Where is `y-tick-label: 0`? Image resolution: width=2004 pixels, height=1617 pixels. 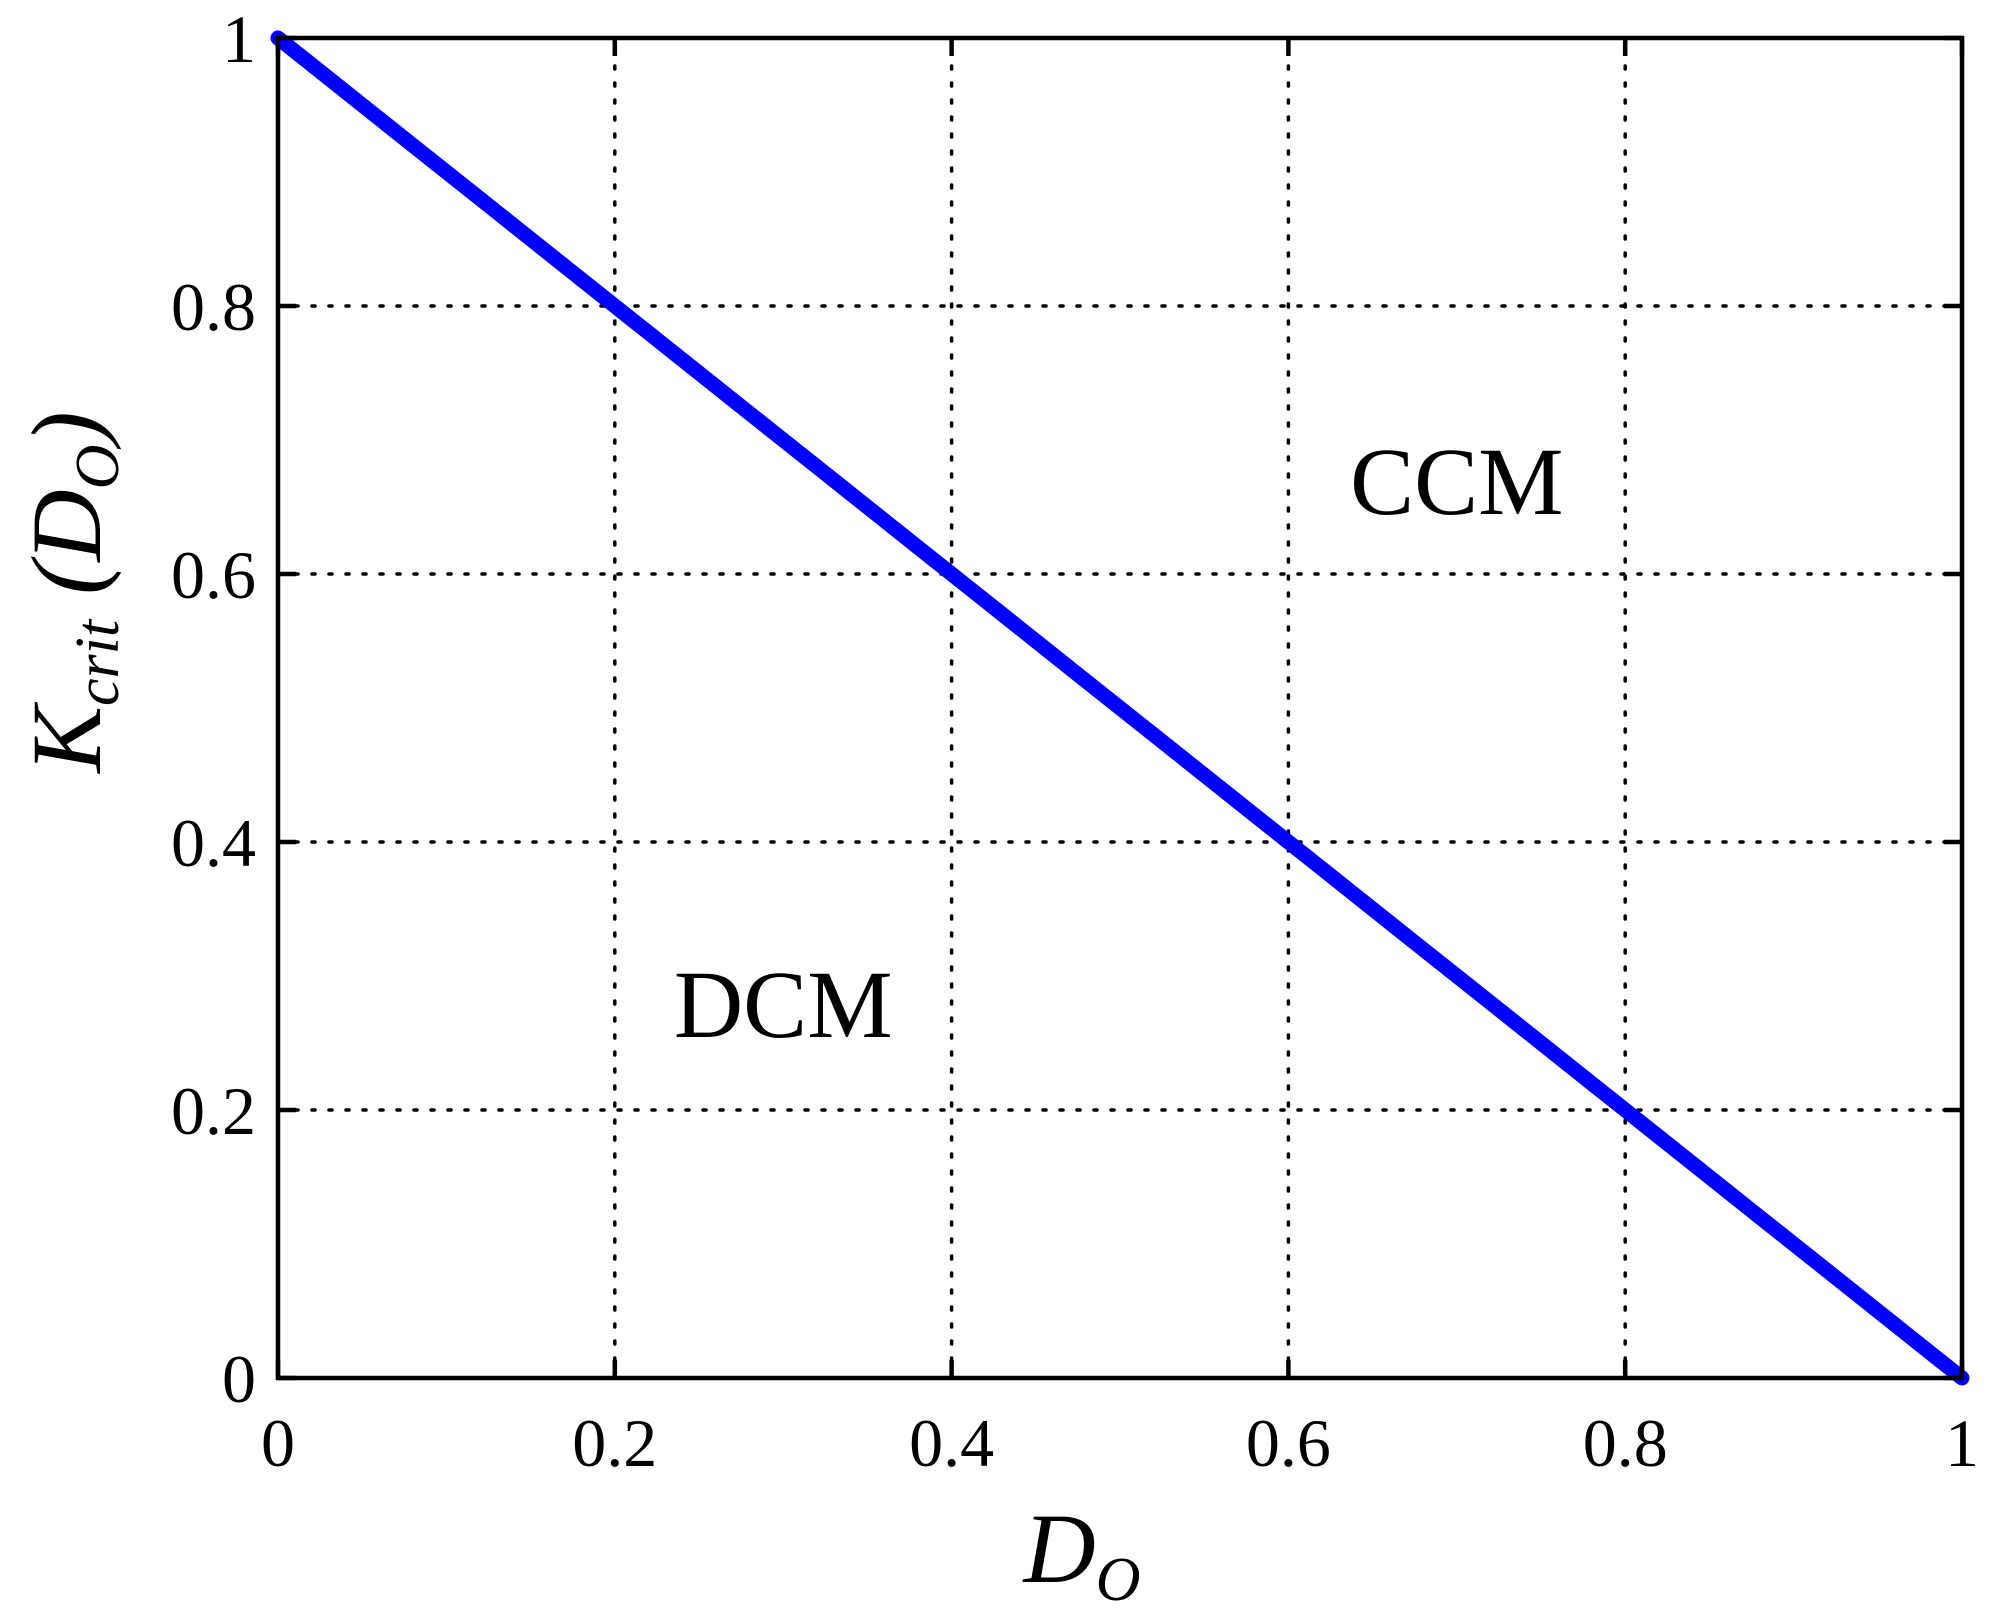 y-tick-label: 0 is located at coordinates (239, 1379).